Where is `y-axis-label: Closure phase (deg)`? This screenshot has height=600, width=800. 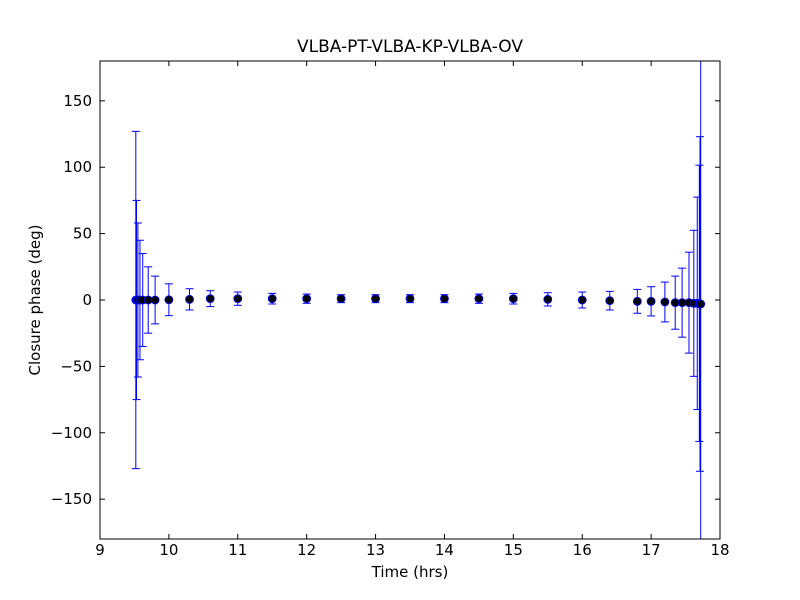
y-axis-label: Closure phase (deg) is located at coordinates (35, 300).